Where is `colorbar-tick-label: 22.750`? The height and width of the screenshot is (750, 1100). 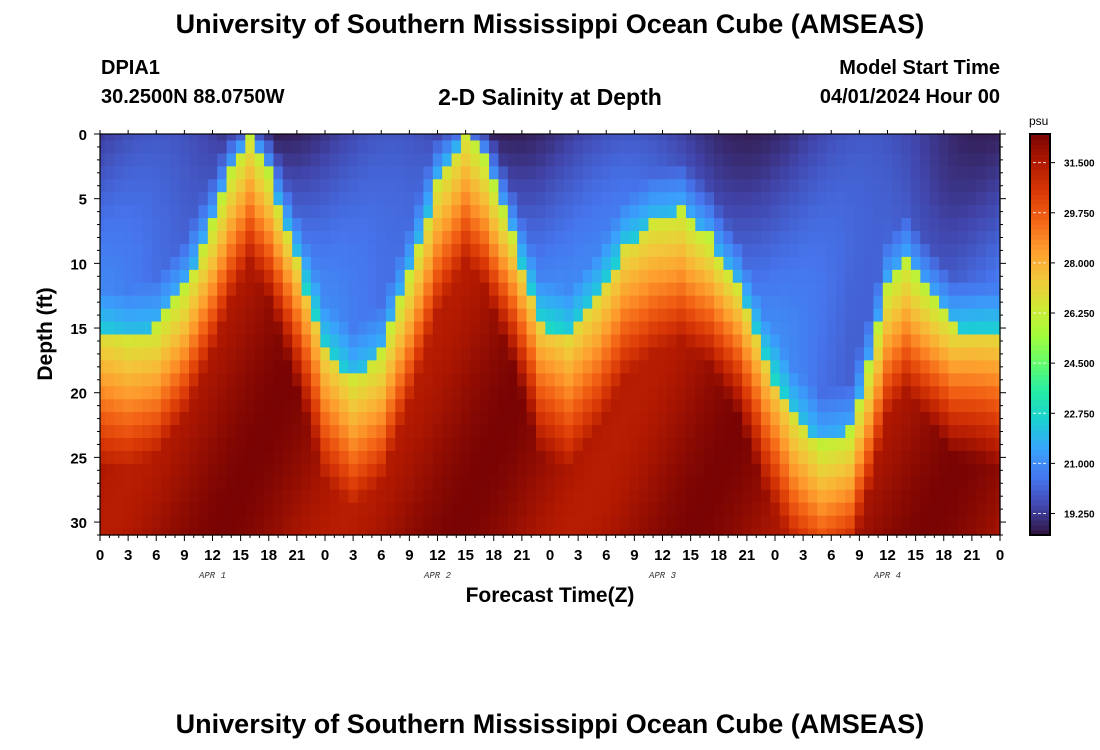 colorbar-tick-label: 22.750 is located at coordinates (1079, 414).